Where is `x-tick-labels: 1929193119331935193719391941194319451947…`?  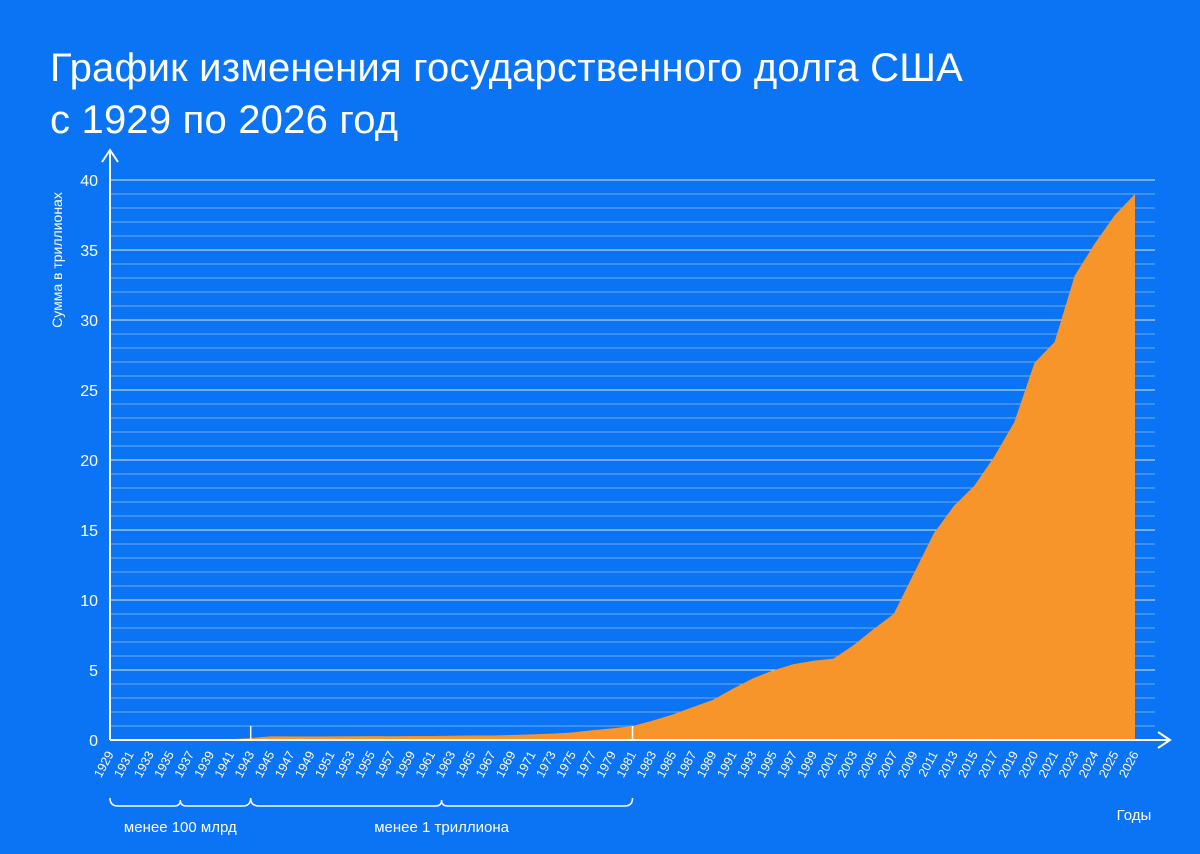
x-tick-labels: 1929193119331935193719391941194319451947… is located at coordinates (616, 764).